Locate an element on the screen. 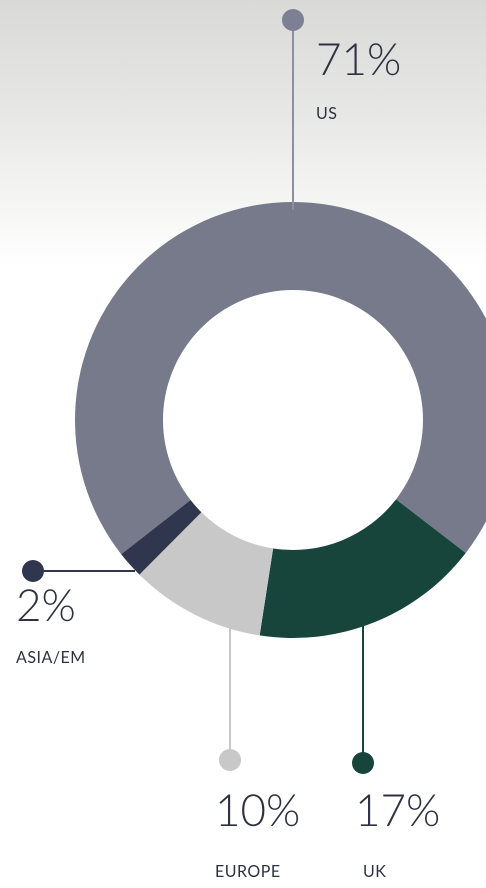 This screenshot has width=486, height=888. value-label: 2% is located at coordinates (46, 605).